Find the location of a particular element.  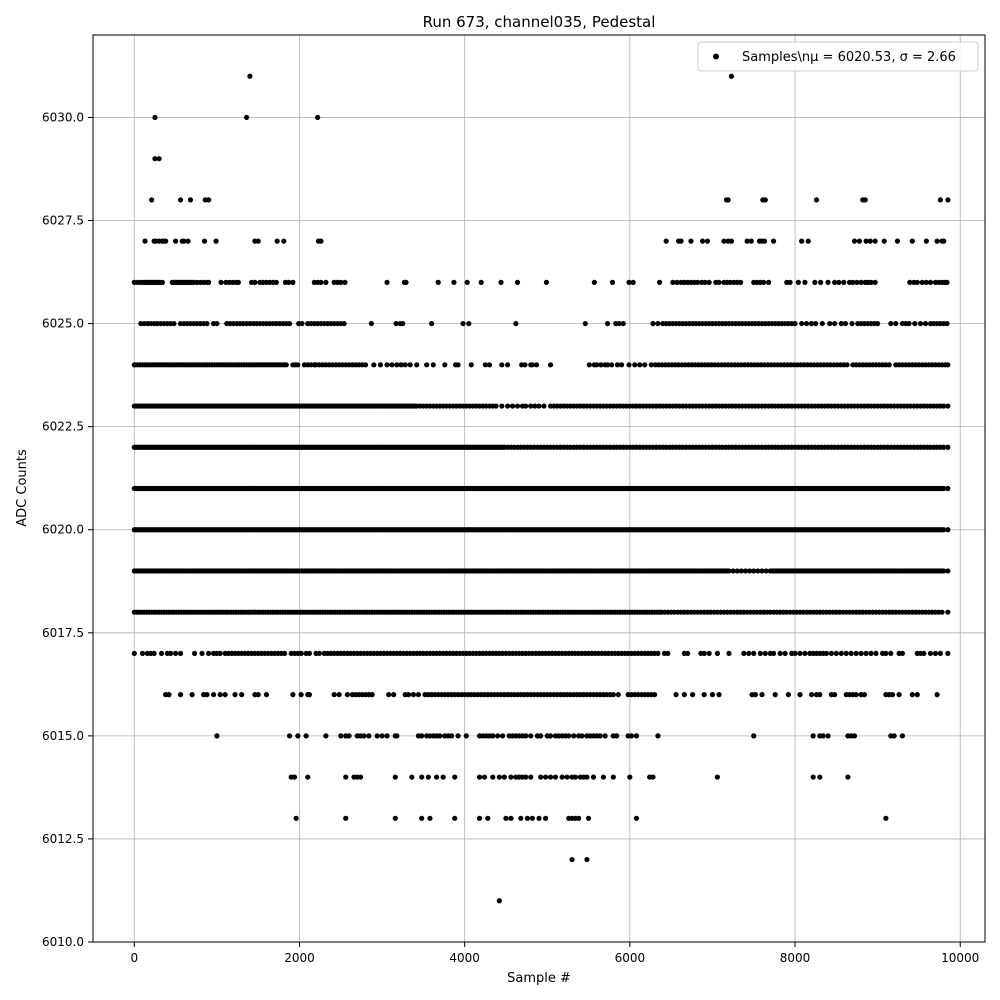

y-tick-label: 6027.5 is located at coordinates (63, 221).